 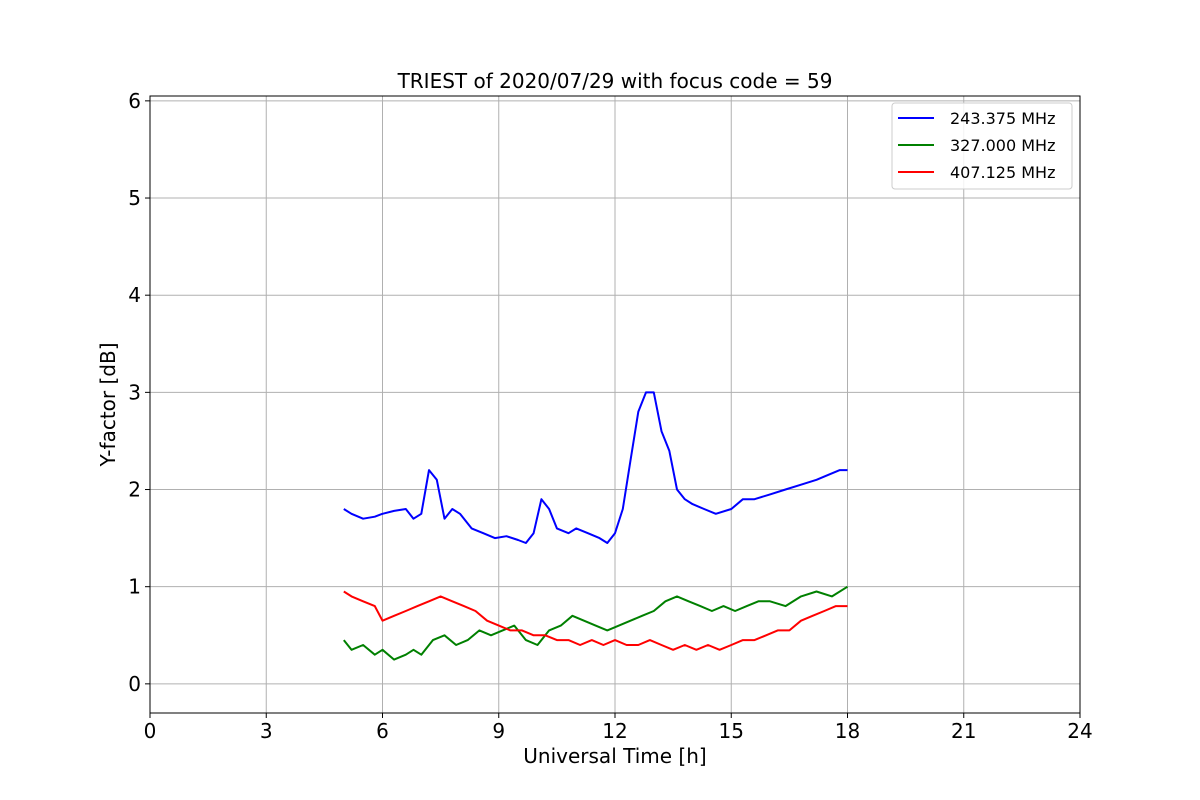 I want to click on y-tick-label: 2, so click(x=134, y=490).